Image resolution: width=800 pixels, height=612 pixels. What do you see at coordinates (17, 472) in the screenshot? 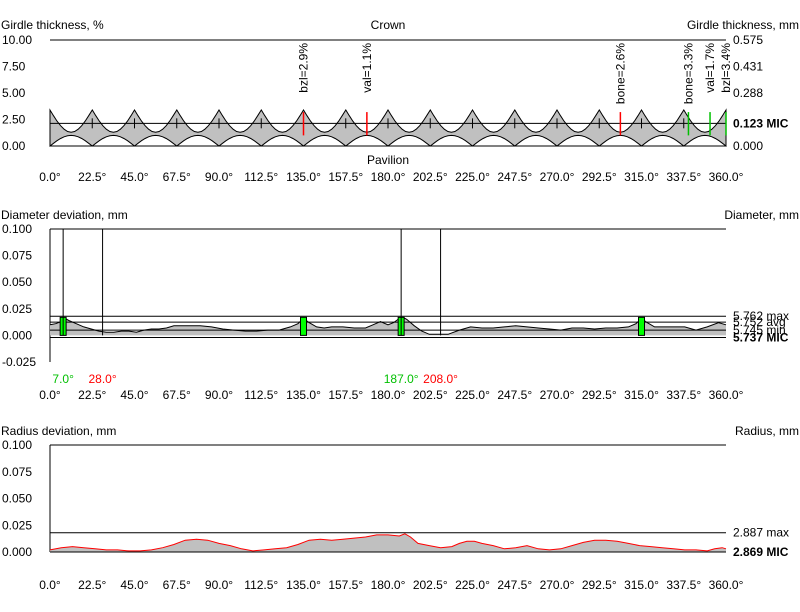
I see `radius-y-tick-label: 0.075` at bounding box center [17, 472].